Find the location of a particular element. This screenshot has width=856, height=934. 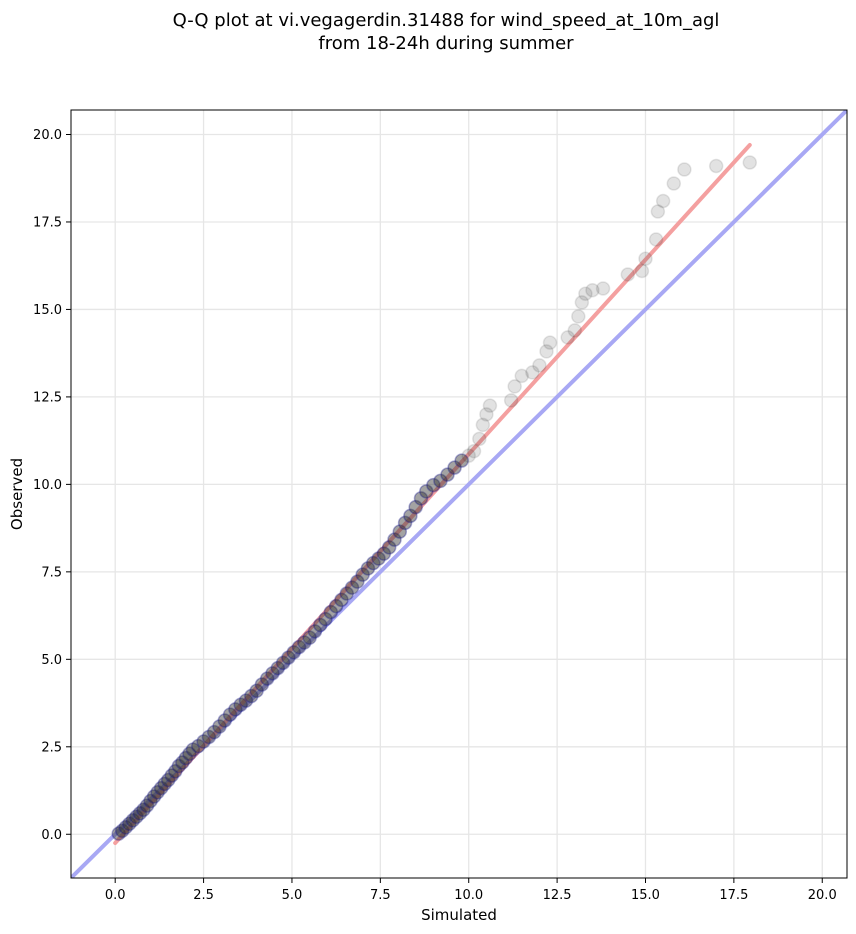

y-axis-label: Observed is located at coordinates (17, 494).